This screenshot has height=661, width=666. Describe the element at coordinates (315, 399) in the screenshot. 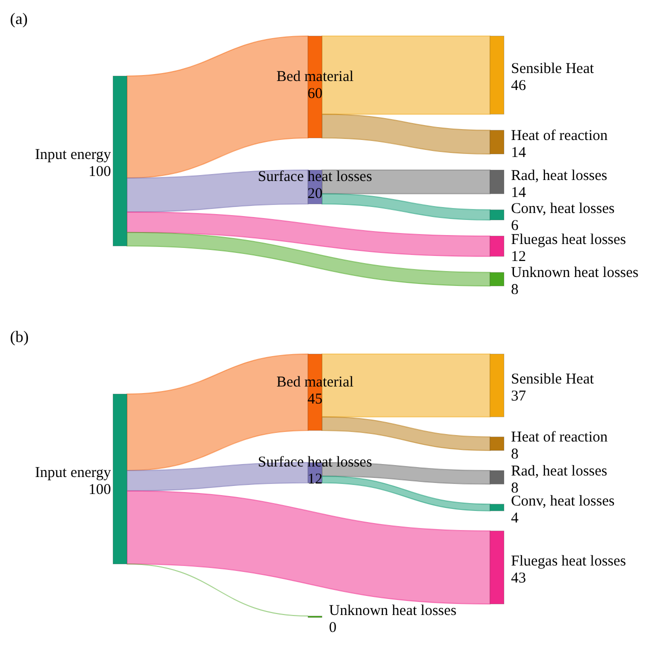

I see `data-label: 45` at that location.